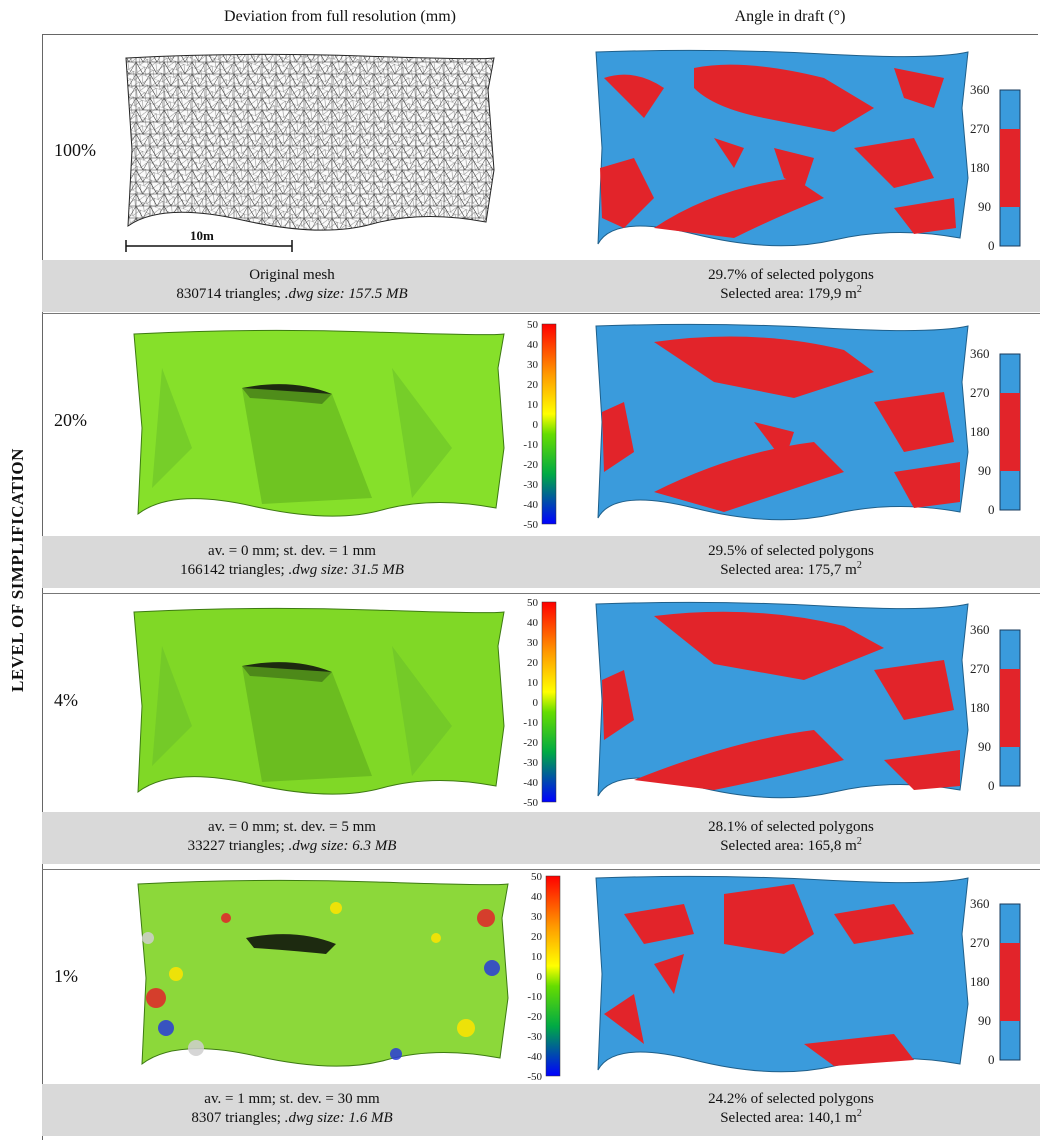 This screenshot has width=1040, height=1140. Describe the element at coordinates (234, 570) in the screenshot. I see `caption-left-line2: 166142 triangles;` at that location.